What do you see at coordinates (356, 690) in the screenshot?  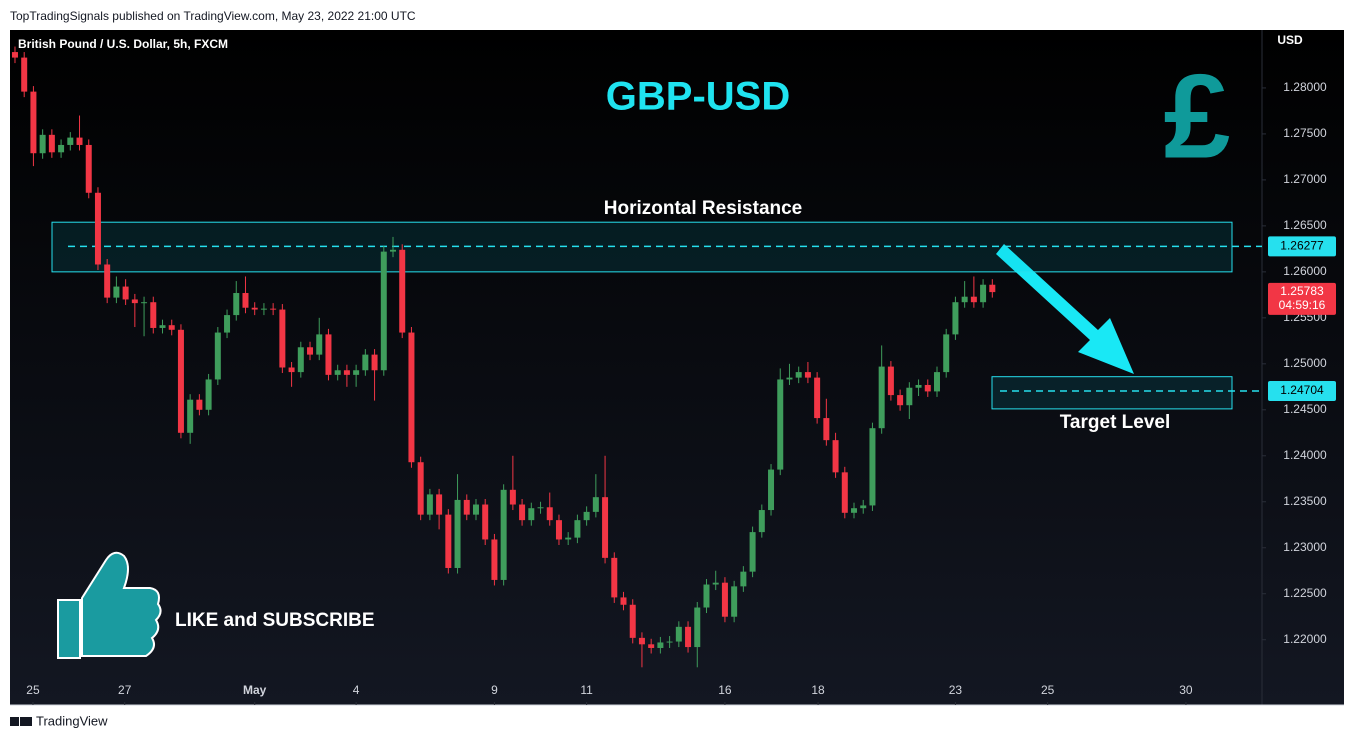 I see `x-tick-label: 4` at bounding box center [356, 690].